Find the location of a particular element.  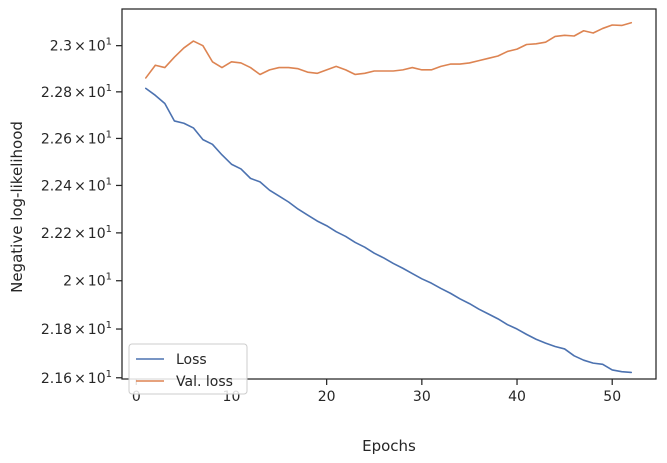

y-tick-mantissa: 2.16 is located at coordinates (56, 379).